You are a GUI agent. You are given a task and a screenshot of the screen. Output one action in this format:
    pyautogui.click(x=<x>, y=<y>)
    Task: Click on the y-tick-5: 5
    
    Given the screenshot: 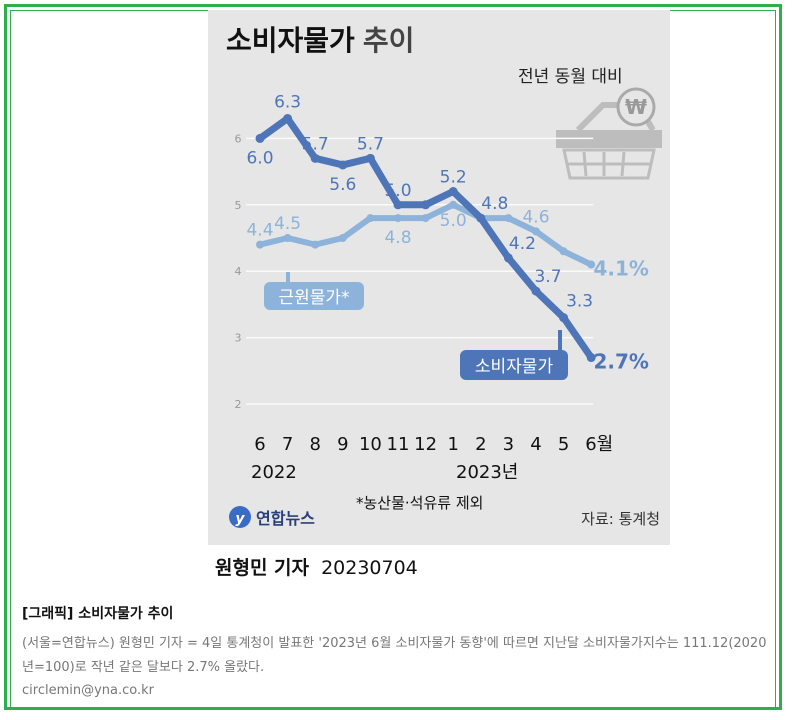 What is the action you would take?
    pyautogui.click(x=238, y=205)
    